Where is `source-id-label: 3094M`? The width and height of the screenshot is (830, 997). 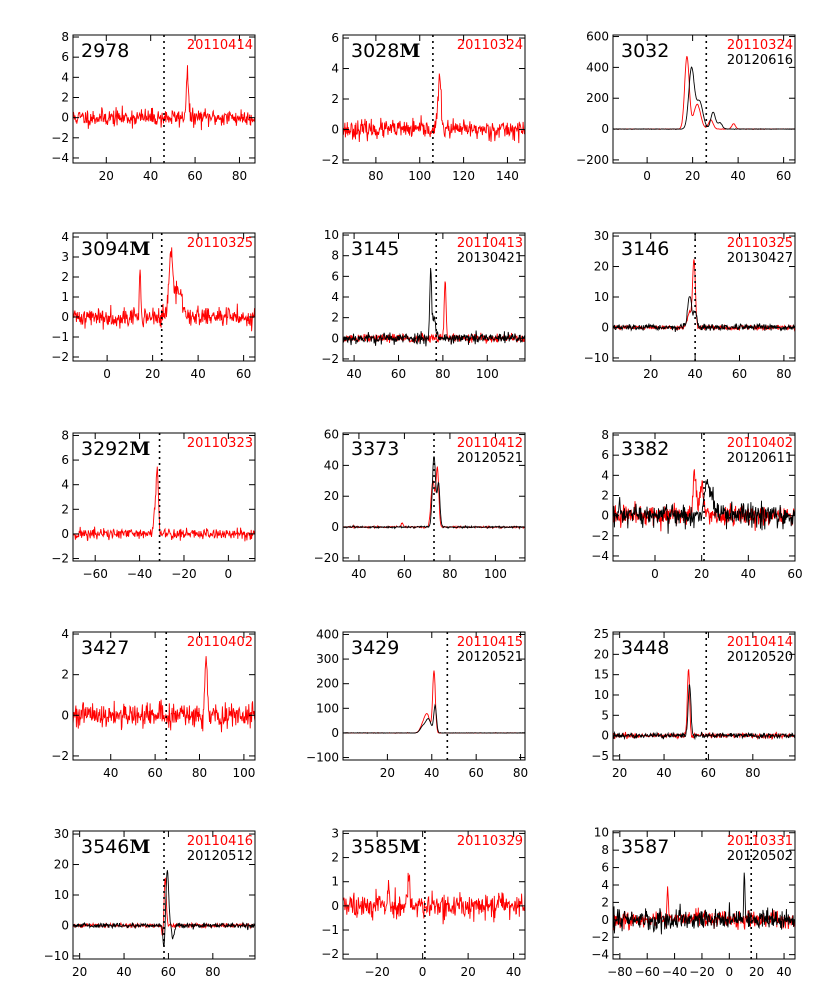
source-id-label: 3094M is located at coordinates (115, 249).